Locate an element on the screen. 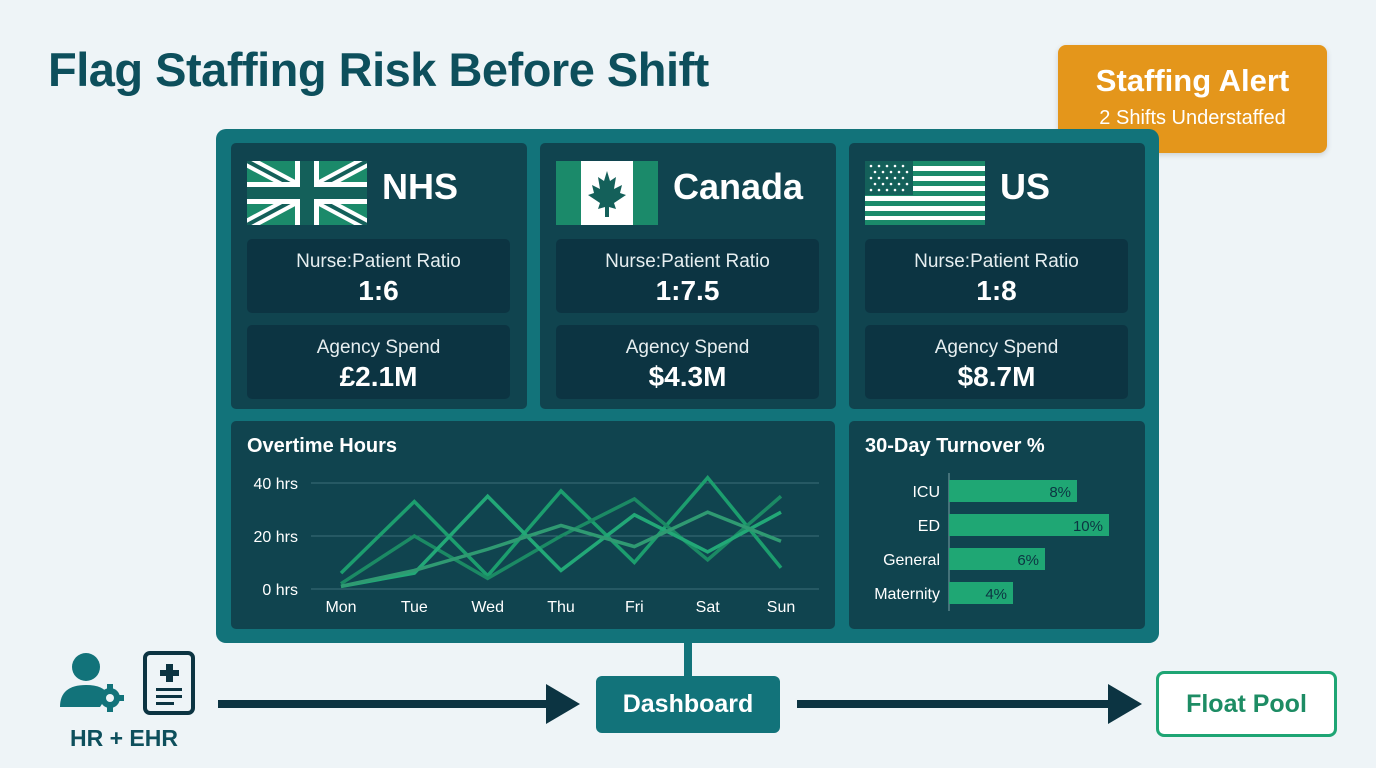  x-tick-label: Sun is located at coordinates (781, 607).